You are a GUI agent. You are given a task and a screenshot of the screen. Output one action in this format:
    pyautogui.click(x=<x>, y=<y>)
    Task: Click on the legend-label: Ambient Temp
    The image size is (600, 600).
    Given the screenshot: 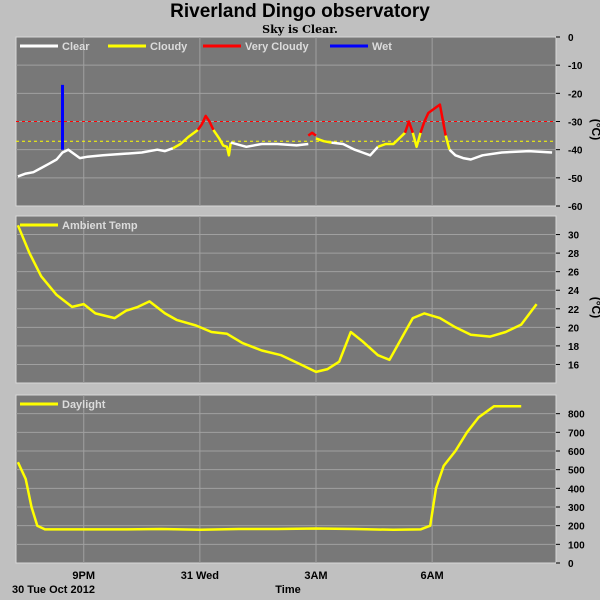 What is the action you would take?
    pyautogui.click(x=100, y=226)
    